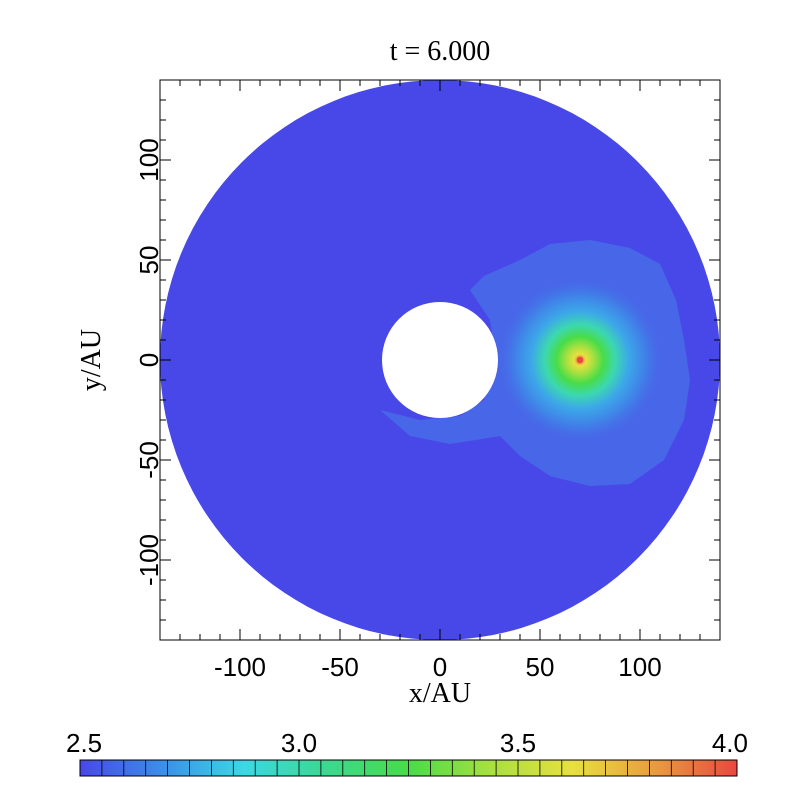 This screenshot has height=800, width=800. I want to click on x-tick-label: 0, so click(440, 667).